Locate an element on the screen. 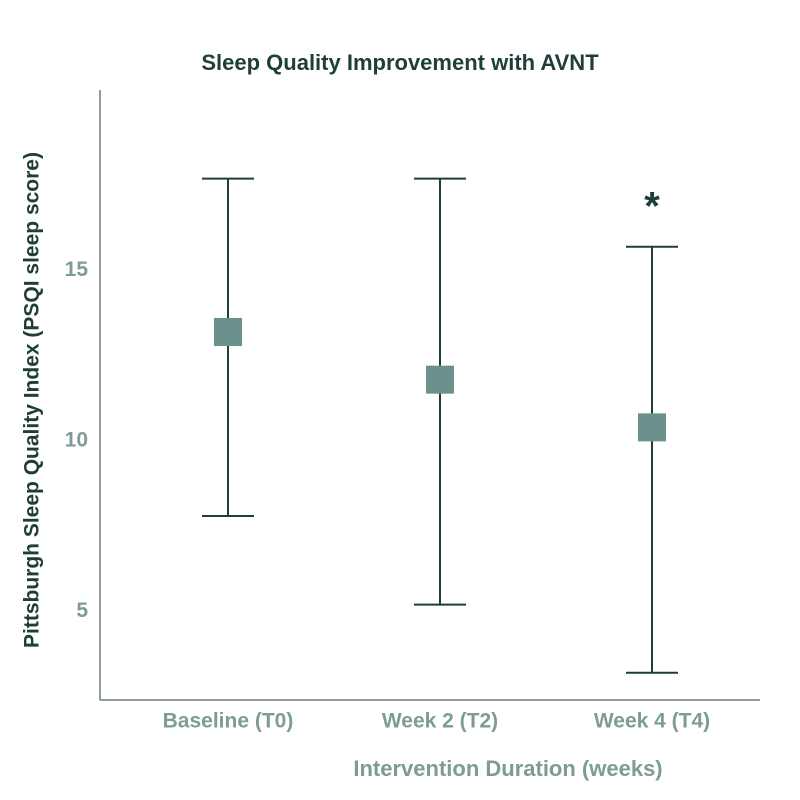 The height and width of the screenshot is (800, 800). y-tick-label: 10 is located at coordinates (76, 440).